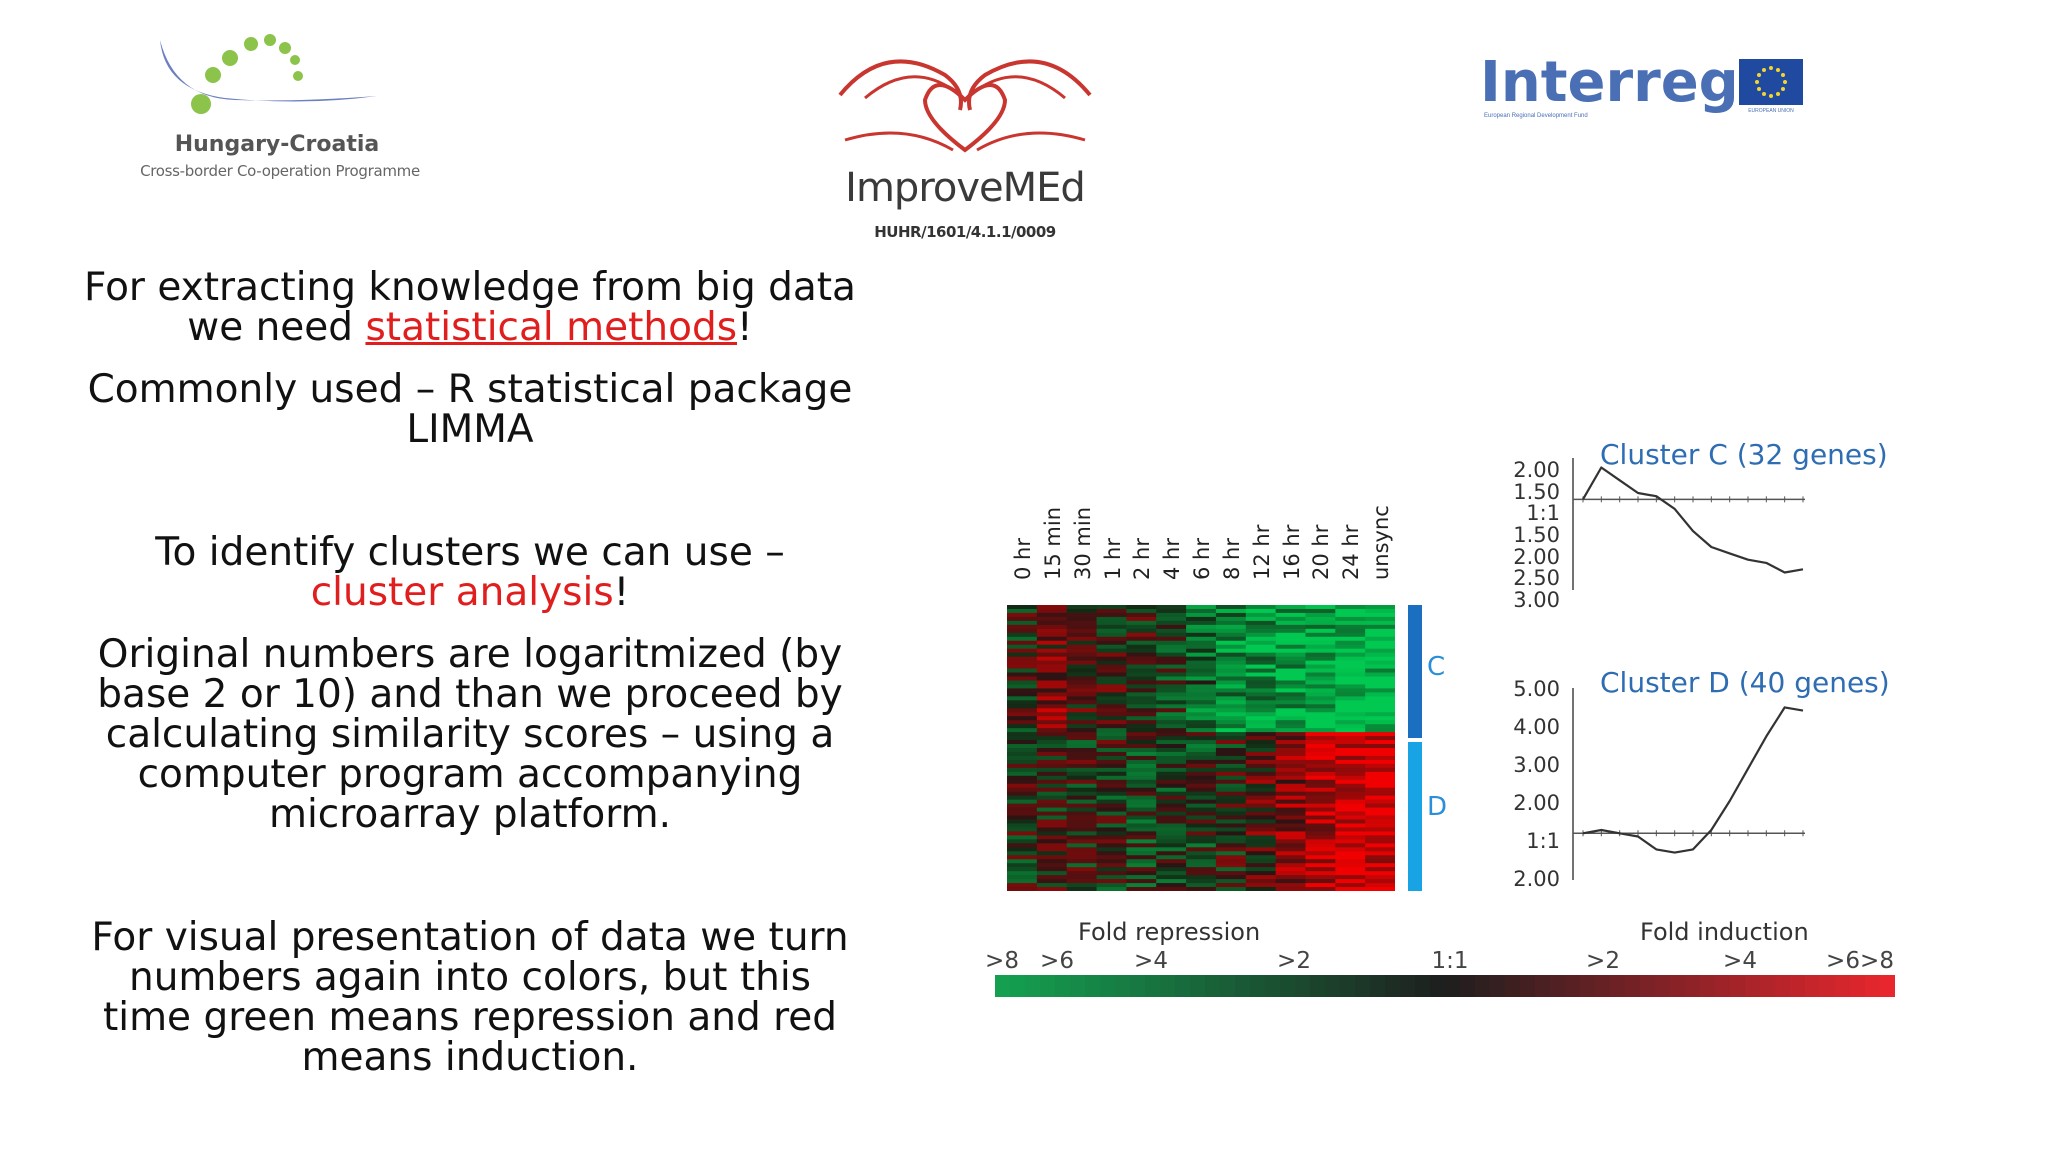 Image resolution: width=2048 pixels, height=1152 pixels. Describe the element at coordinates (1543, 841) in the screenshot. I see `y-tick-label: 1:1` at that location.